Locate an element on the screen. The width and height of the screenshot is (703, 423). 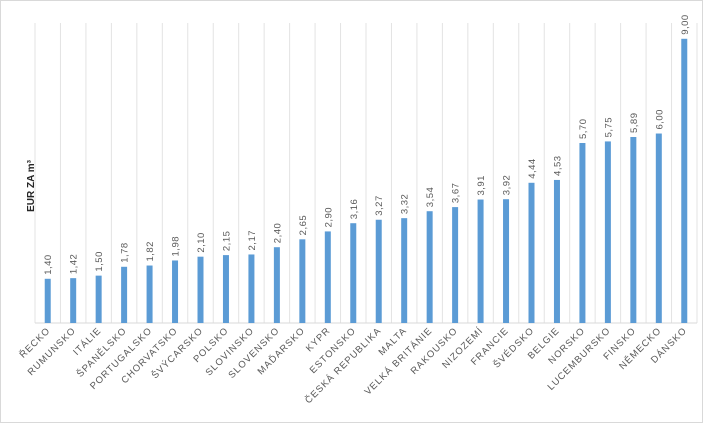
data-label: 3,54 is located at coordinates (430, 197).